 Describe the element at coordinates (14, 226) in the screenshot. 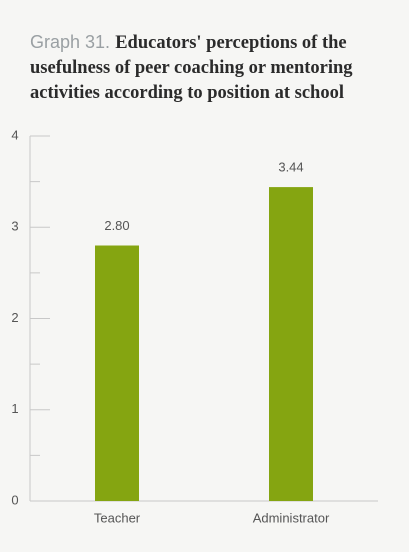

I see `y-tick-label: 3` at that location.